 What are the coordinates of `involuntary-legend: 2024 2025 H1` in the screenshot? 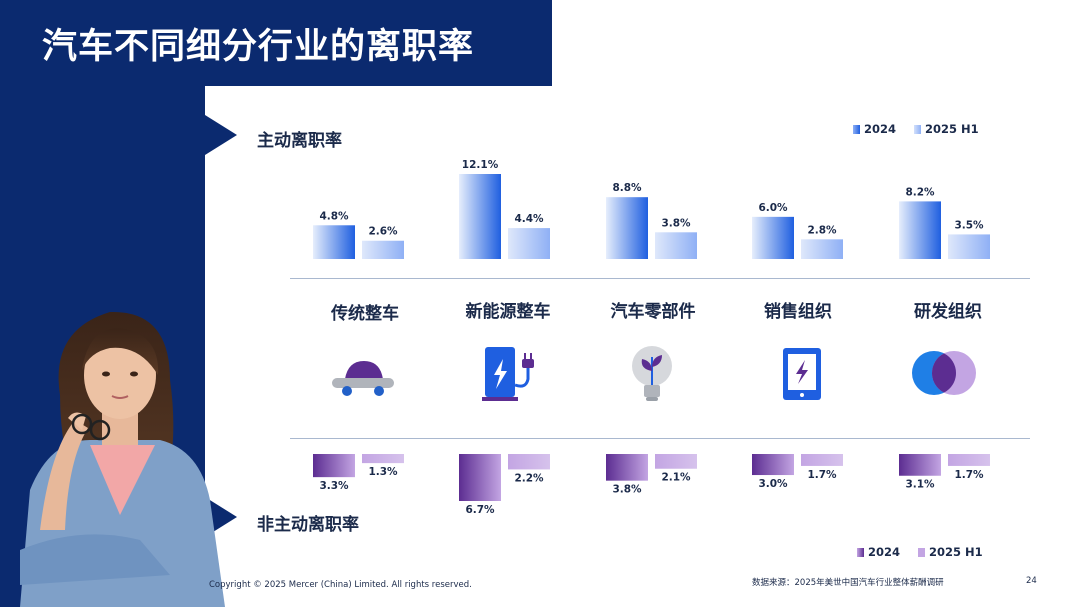 It's located at (920, 552).